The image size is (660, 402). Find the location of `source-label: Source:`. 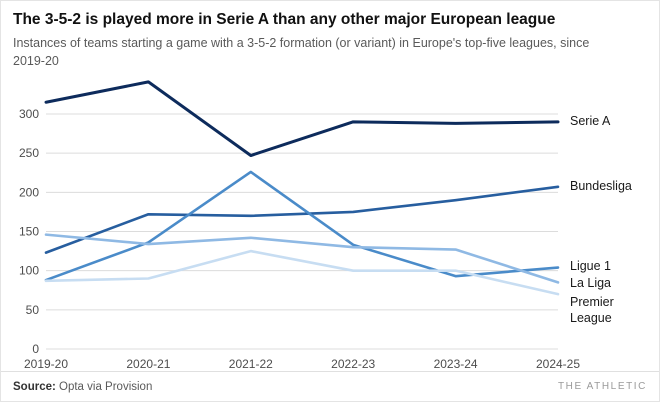

source-label: Source: is located at coordinates (34, 386).